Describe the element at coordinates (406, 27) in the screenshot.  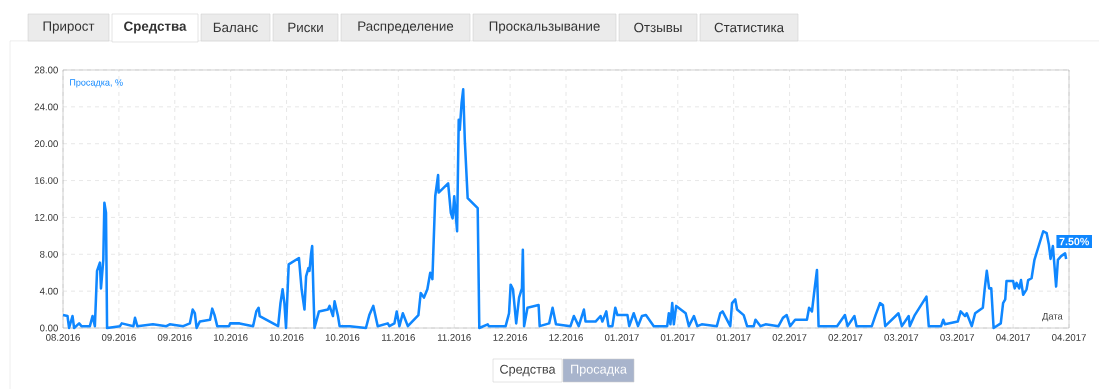
I see `text: Распределение` at that location.